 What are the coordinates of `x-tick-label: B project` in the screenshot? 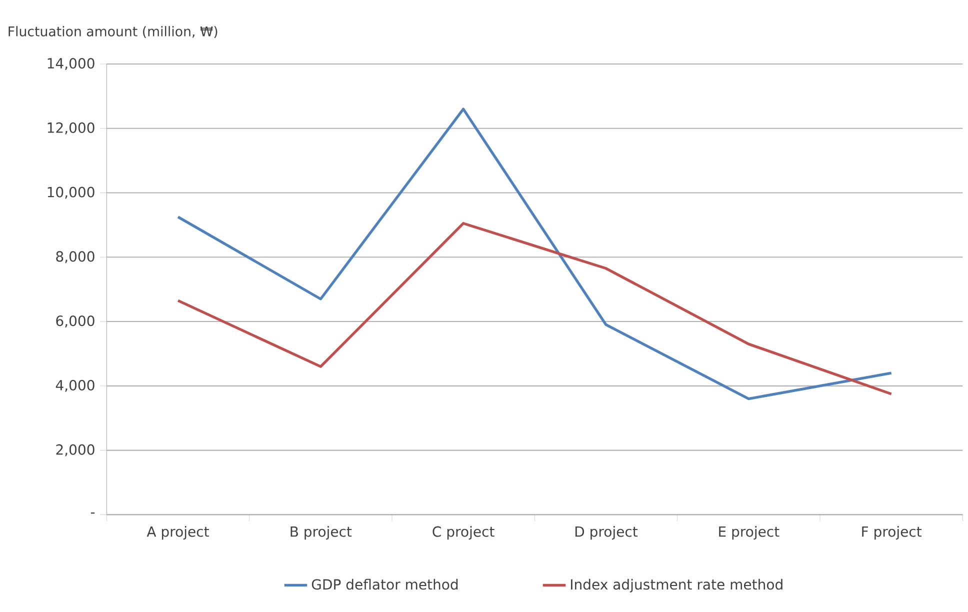 It's located at (321, 533).